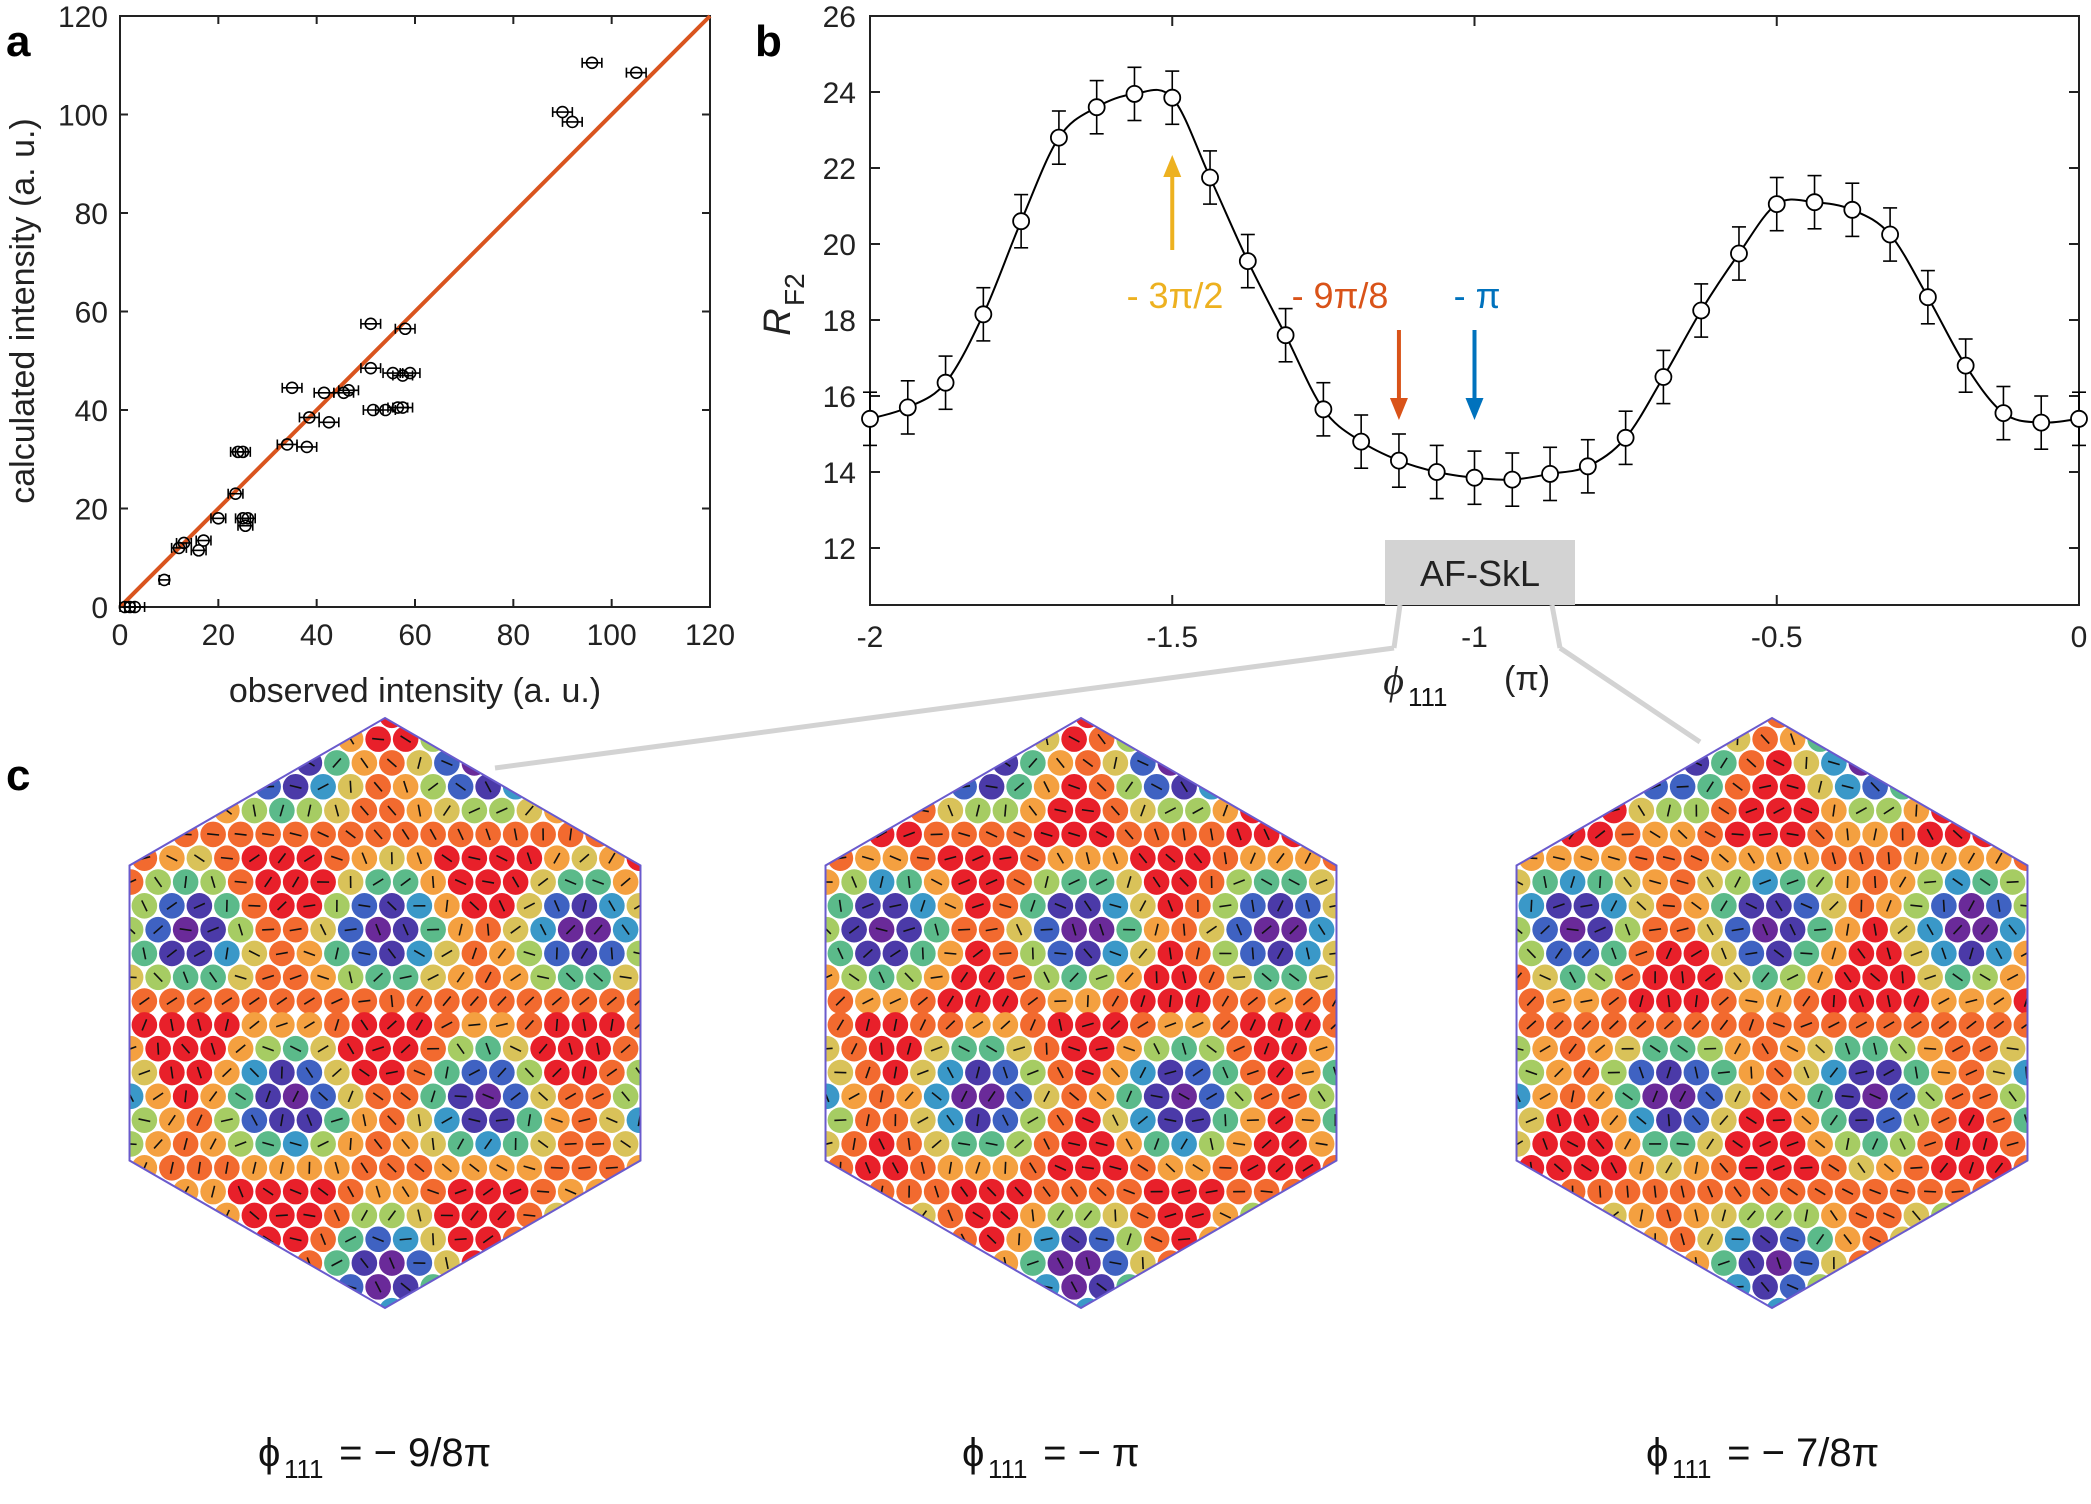  Describe the element at coordinates (1474, 637) in the screenshot. I see `x-tick-label-b: -1` at that location.